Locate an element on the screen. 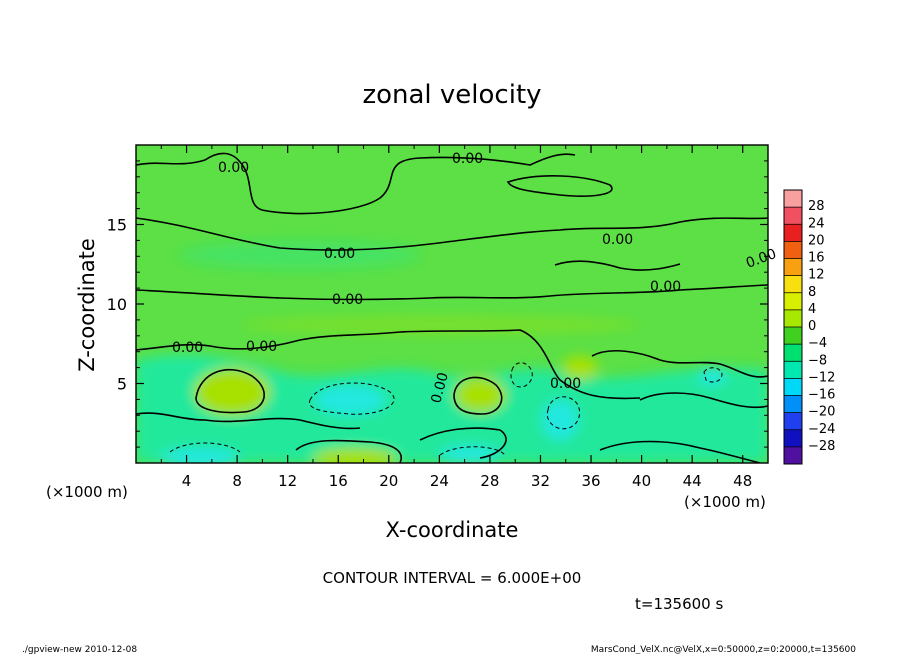 The width and height of the screenshot is (904, 654). x-tick-label: 12 is located at coordinates (287, 481).